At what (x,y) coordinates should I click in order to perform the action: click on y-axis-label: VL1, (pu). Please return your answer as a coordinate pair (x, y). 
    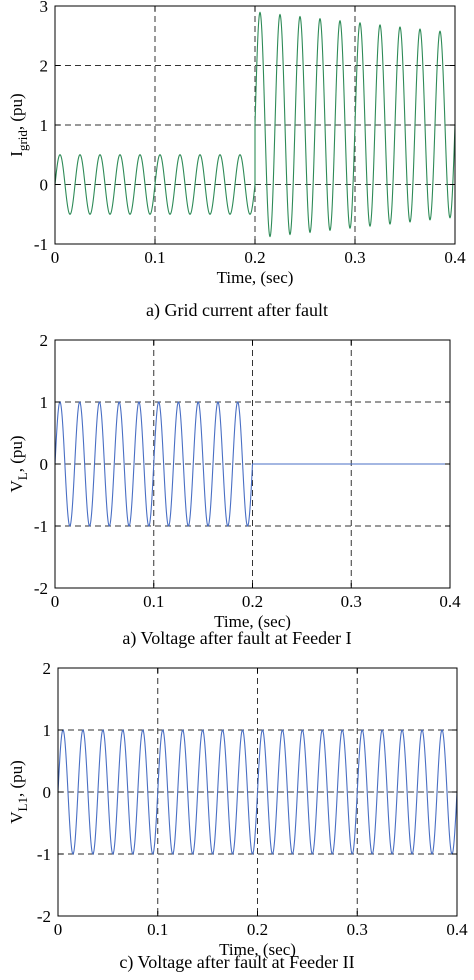
    Looking at the image, I should click on (18, 792).